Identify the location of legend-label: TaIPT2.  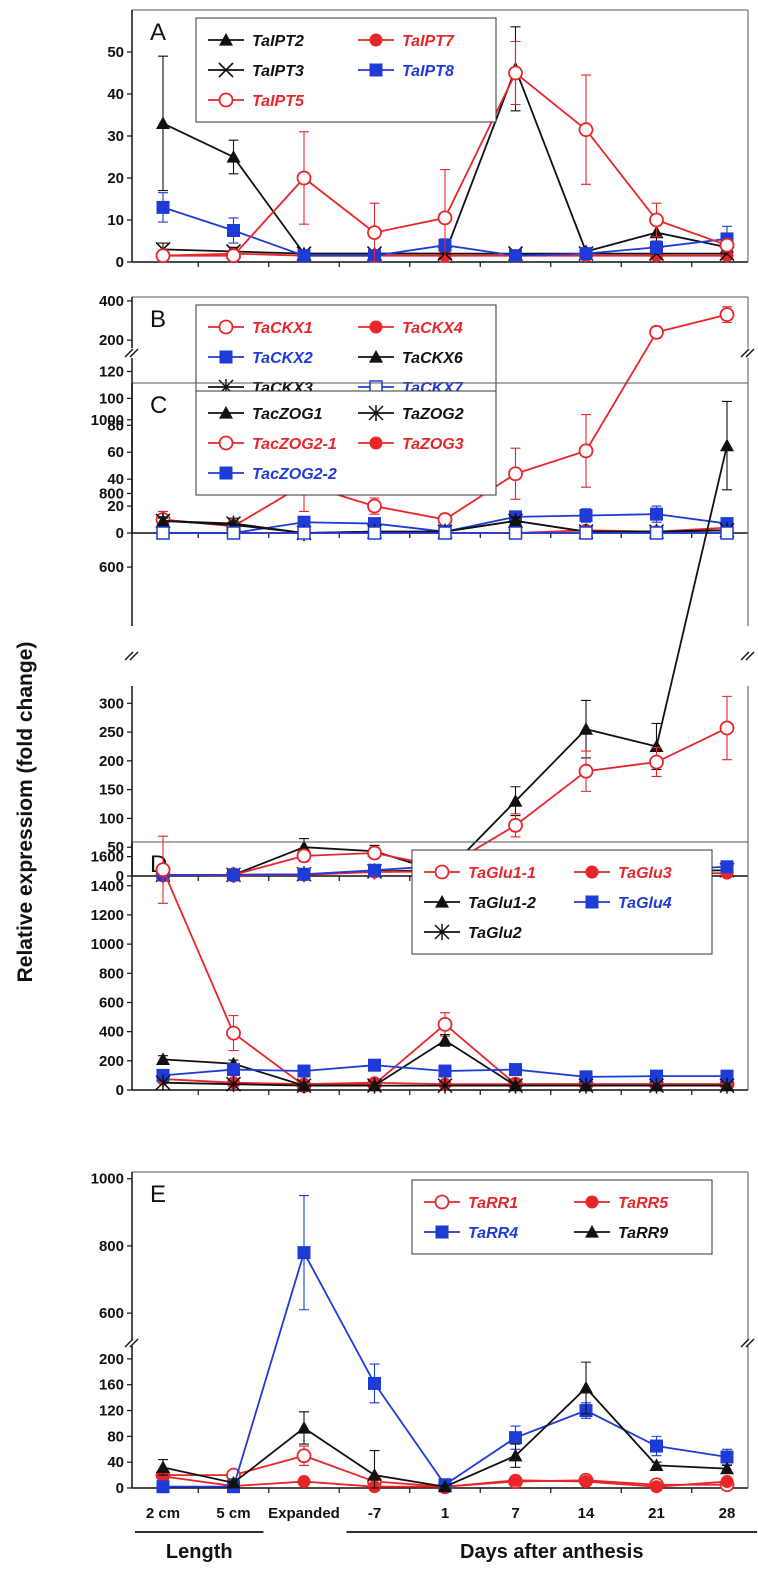
(278, 41).